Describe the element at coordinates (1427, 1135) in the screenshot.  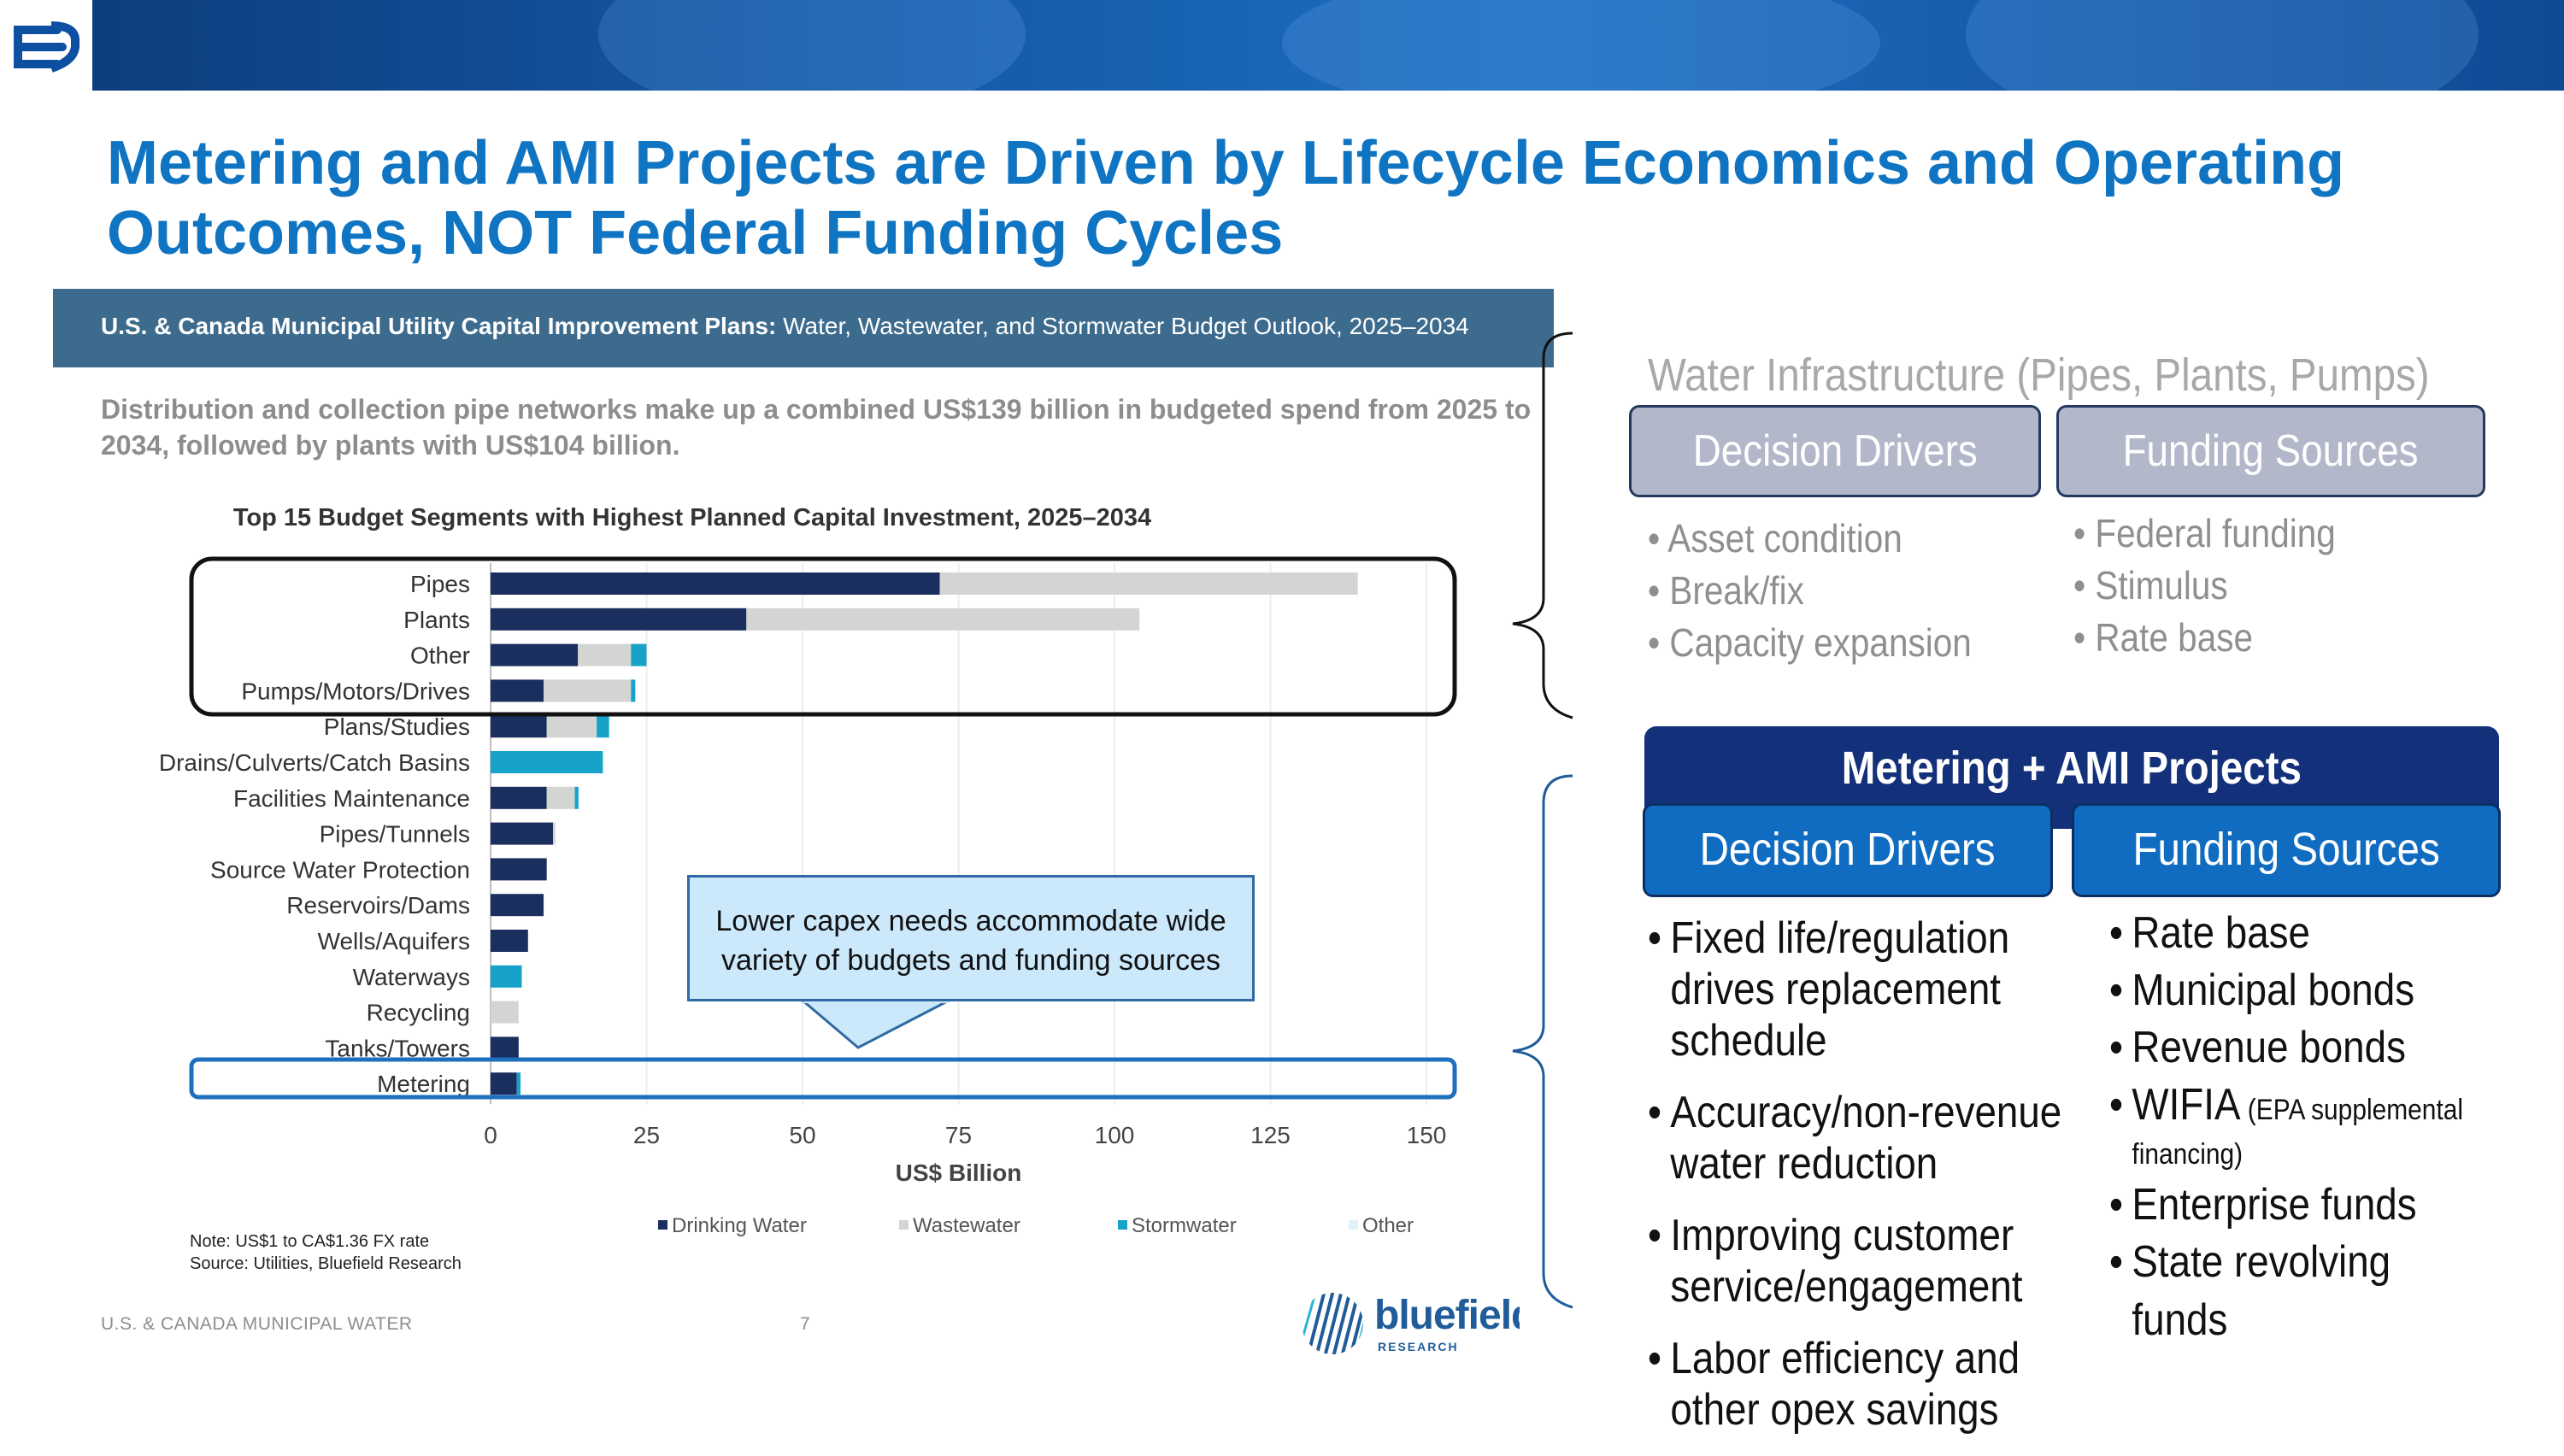
I see `x-tick-label: 150` at that location.